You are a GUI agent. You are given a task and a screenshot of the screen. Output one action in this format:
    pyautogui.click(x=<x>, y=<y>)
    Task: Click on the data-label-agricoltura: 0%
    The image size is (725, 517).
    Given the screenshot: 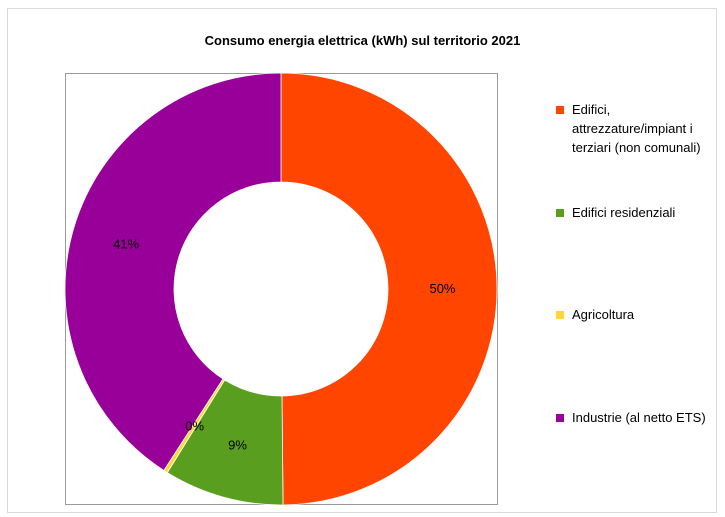 What is the action you would take?
    pyautogui.click(x=194, y=426)
    